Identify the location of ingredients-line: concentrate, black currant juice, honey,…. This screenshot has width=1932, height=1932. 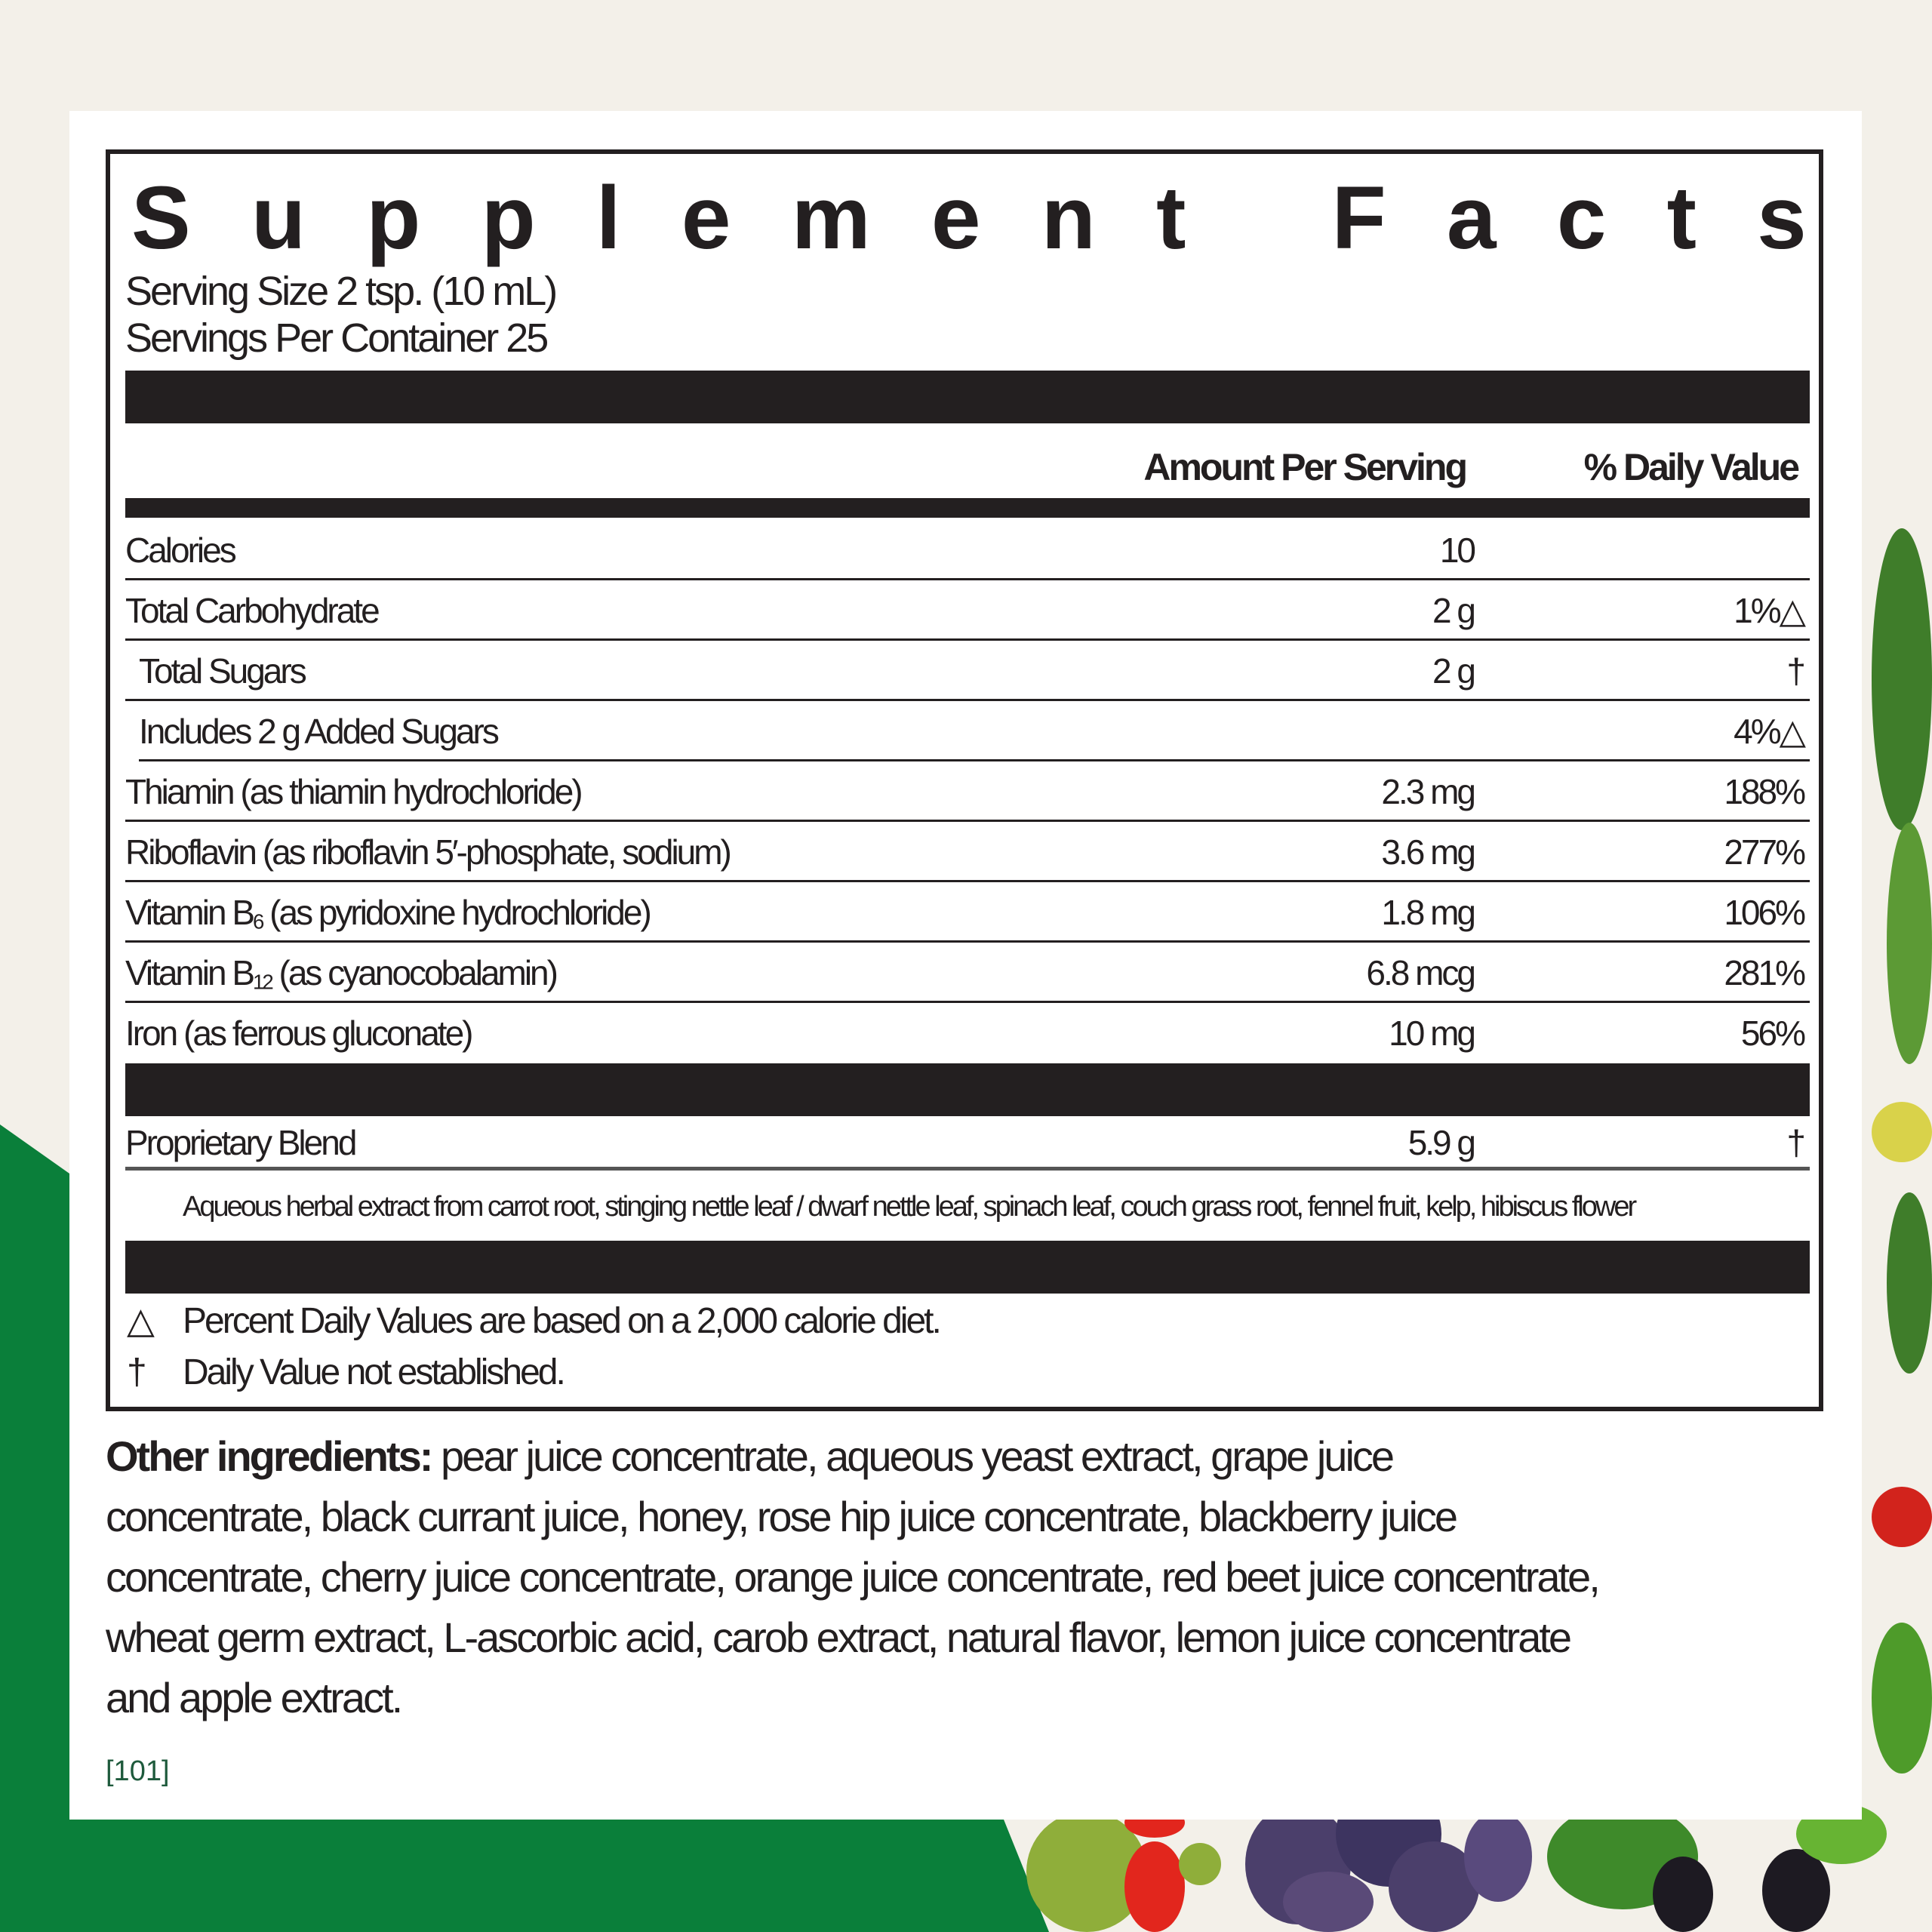
(782, 1516).